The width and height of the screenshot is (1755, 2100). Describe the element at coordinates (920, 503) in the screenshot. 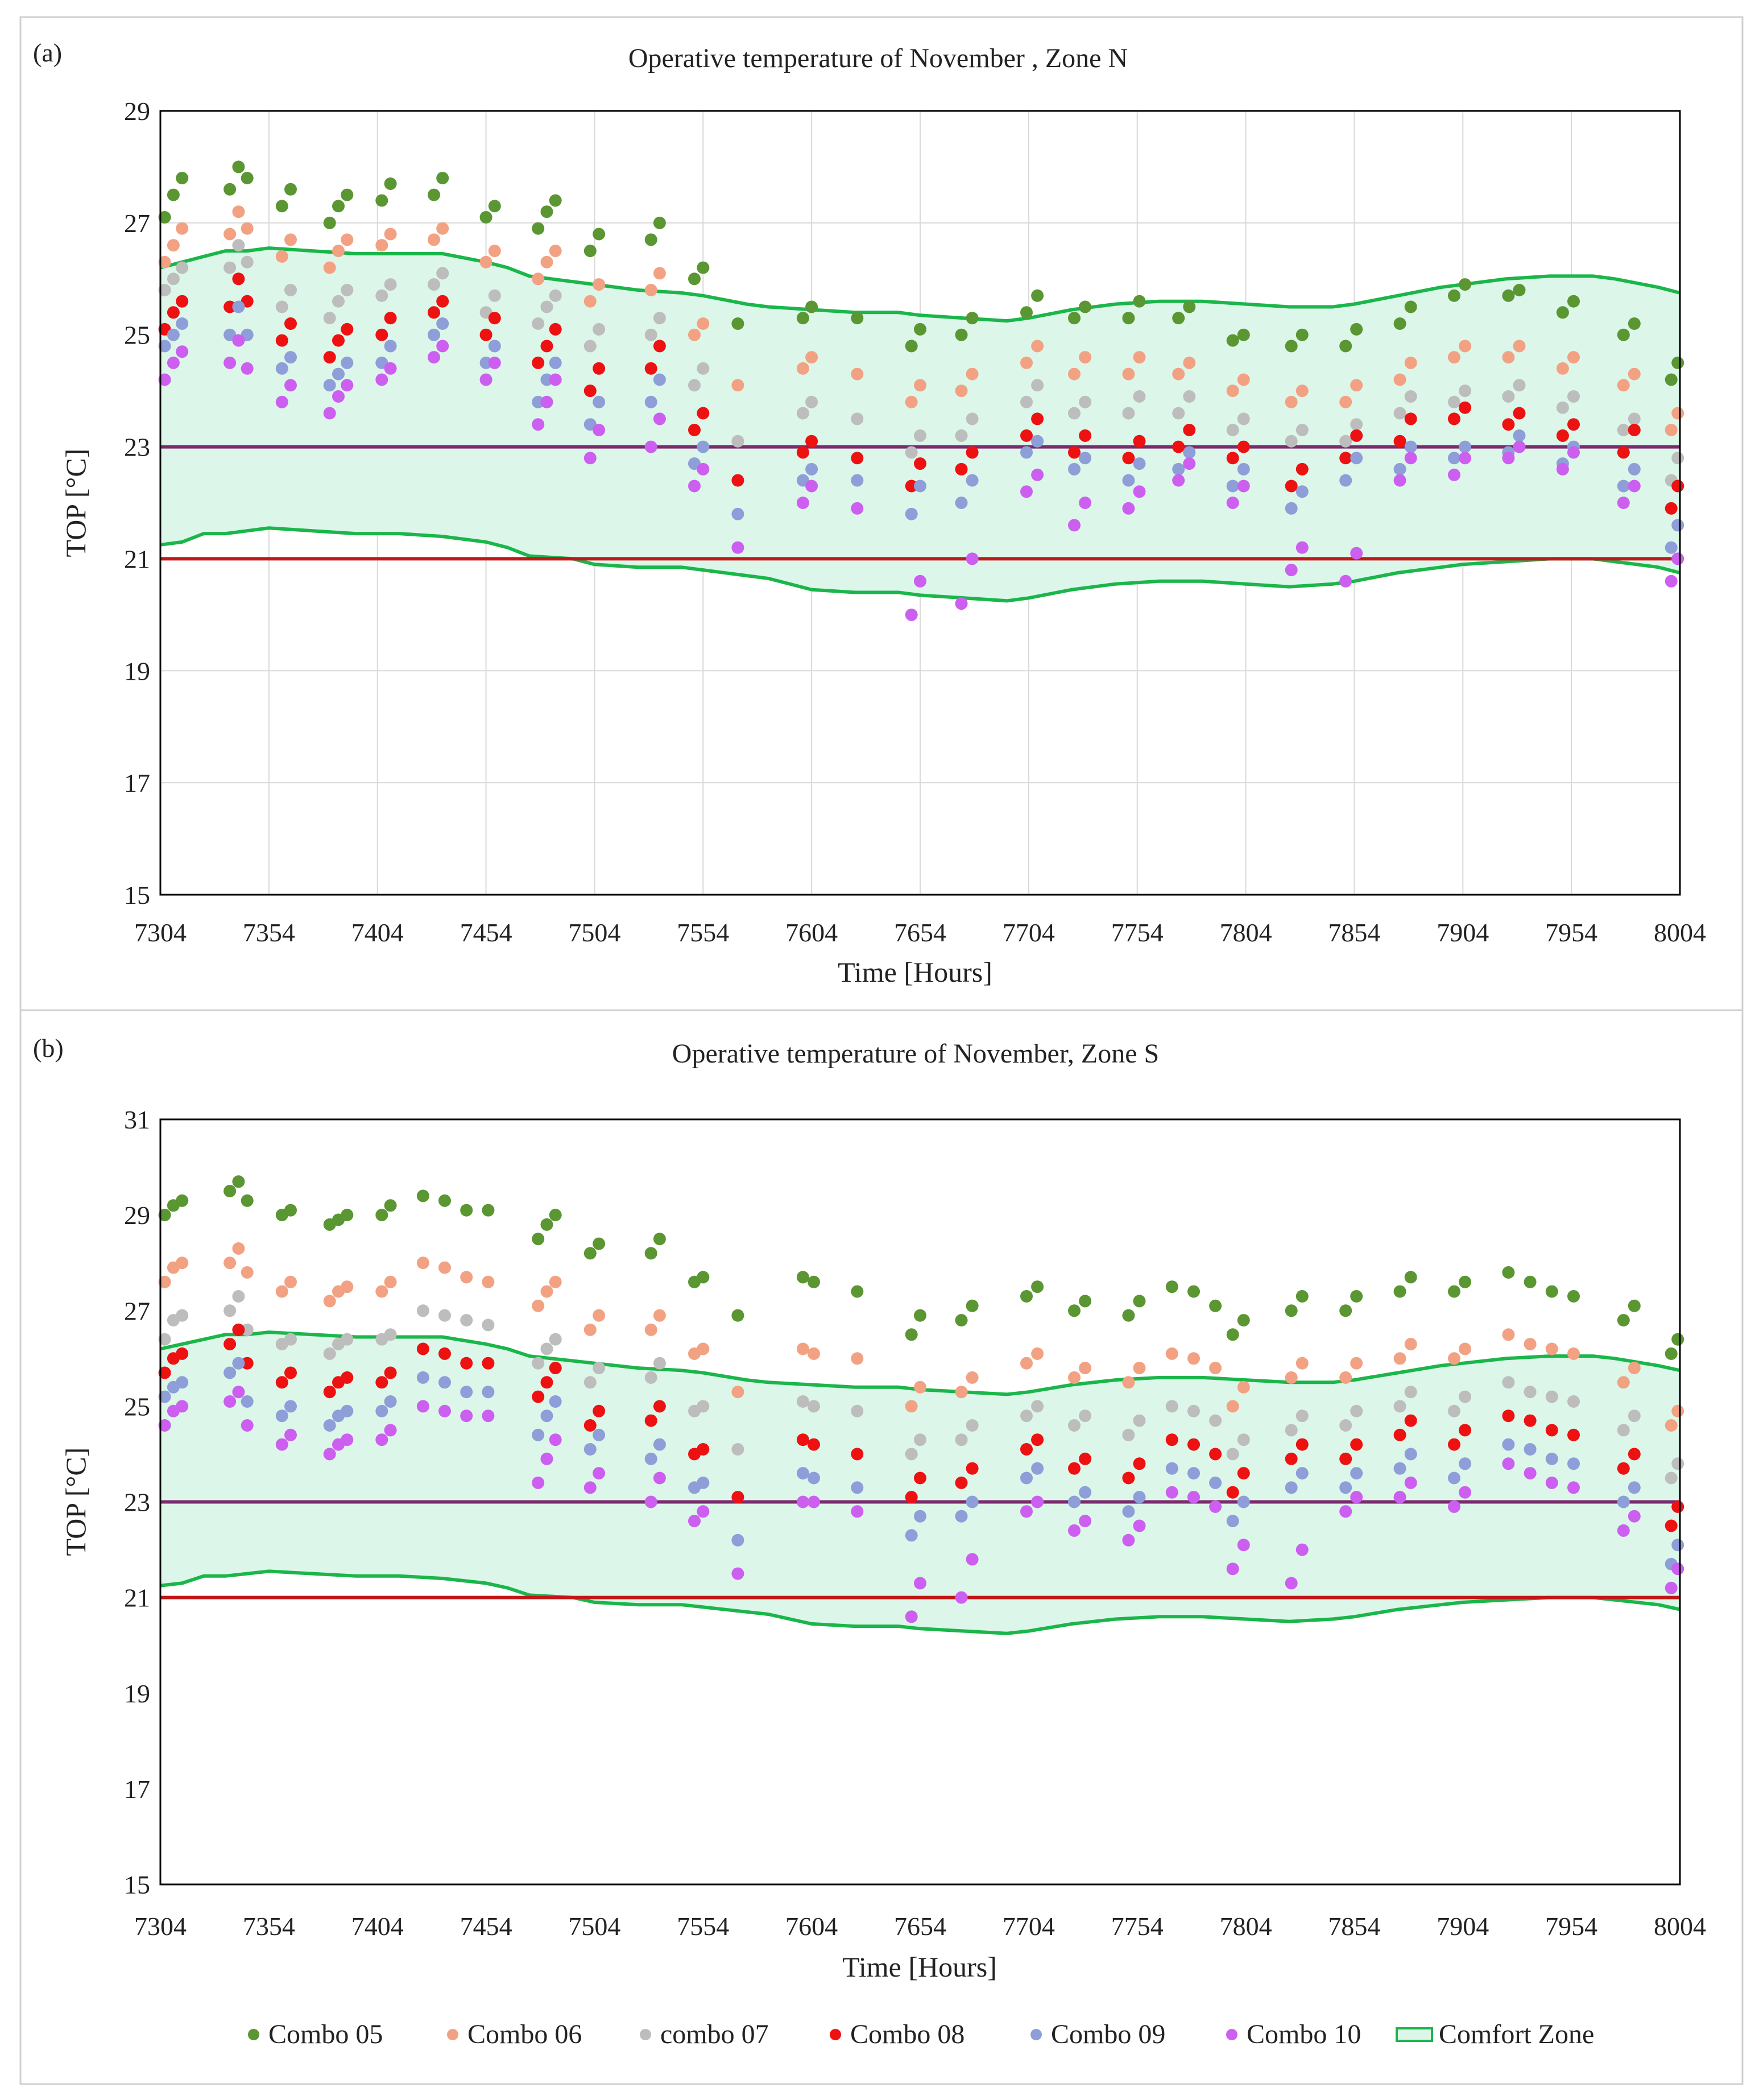

I see `panel-a-reference-lines` at that location.